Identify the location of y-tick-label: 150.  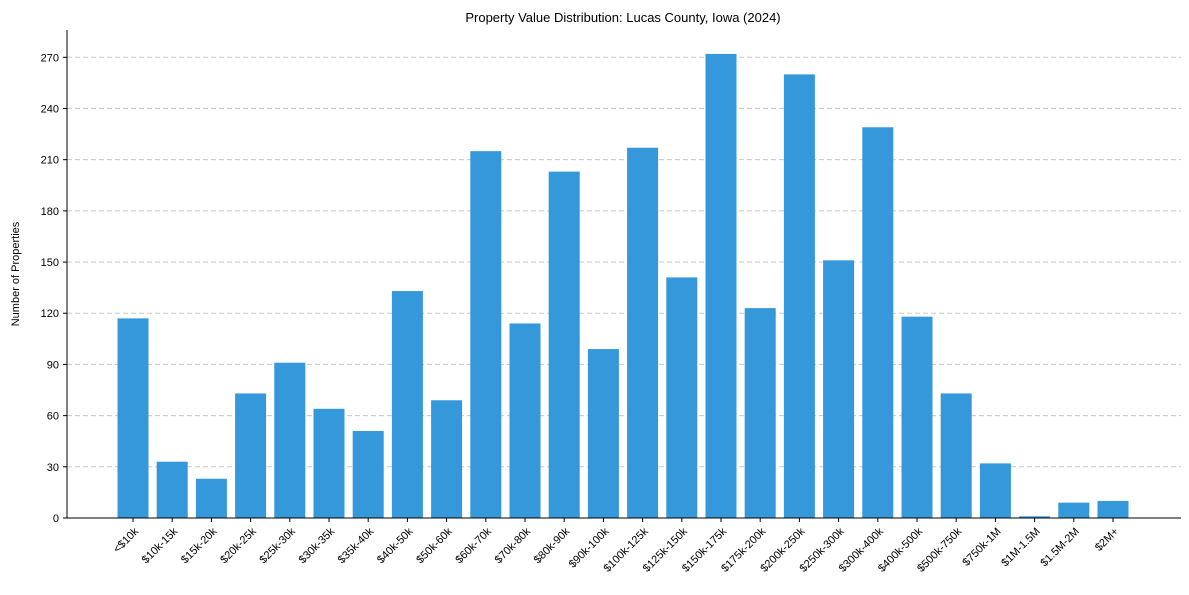
(50, 263).